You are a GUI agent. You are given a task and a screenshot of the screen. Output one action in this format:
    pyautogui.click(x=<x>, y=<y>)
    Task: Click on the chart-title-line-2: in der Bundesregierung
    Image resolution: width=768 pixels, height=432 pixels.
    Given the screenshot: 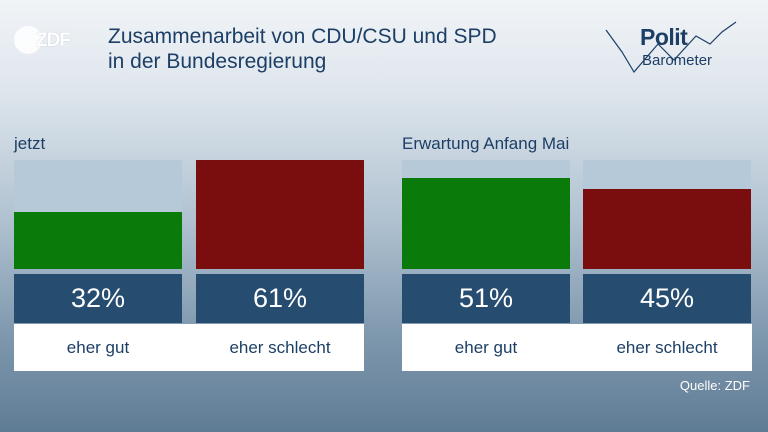 What is the action you would take?
    pyautogui.click(x=217, y=61)
    